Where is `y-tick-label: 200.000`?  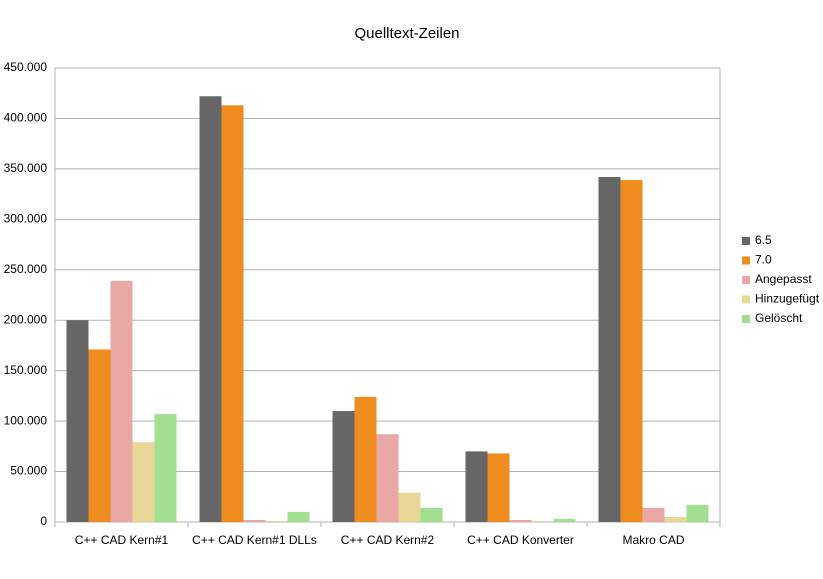
y-tick-label: 200.000 is located at coordinates (26, 319).